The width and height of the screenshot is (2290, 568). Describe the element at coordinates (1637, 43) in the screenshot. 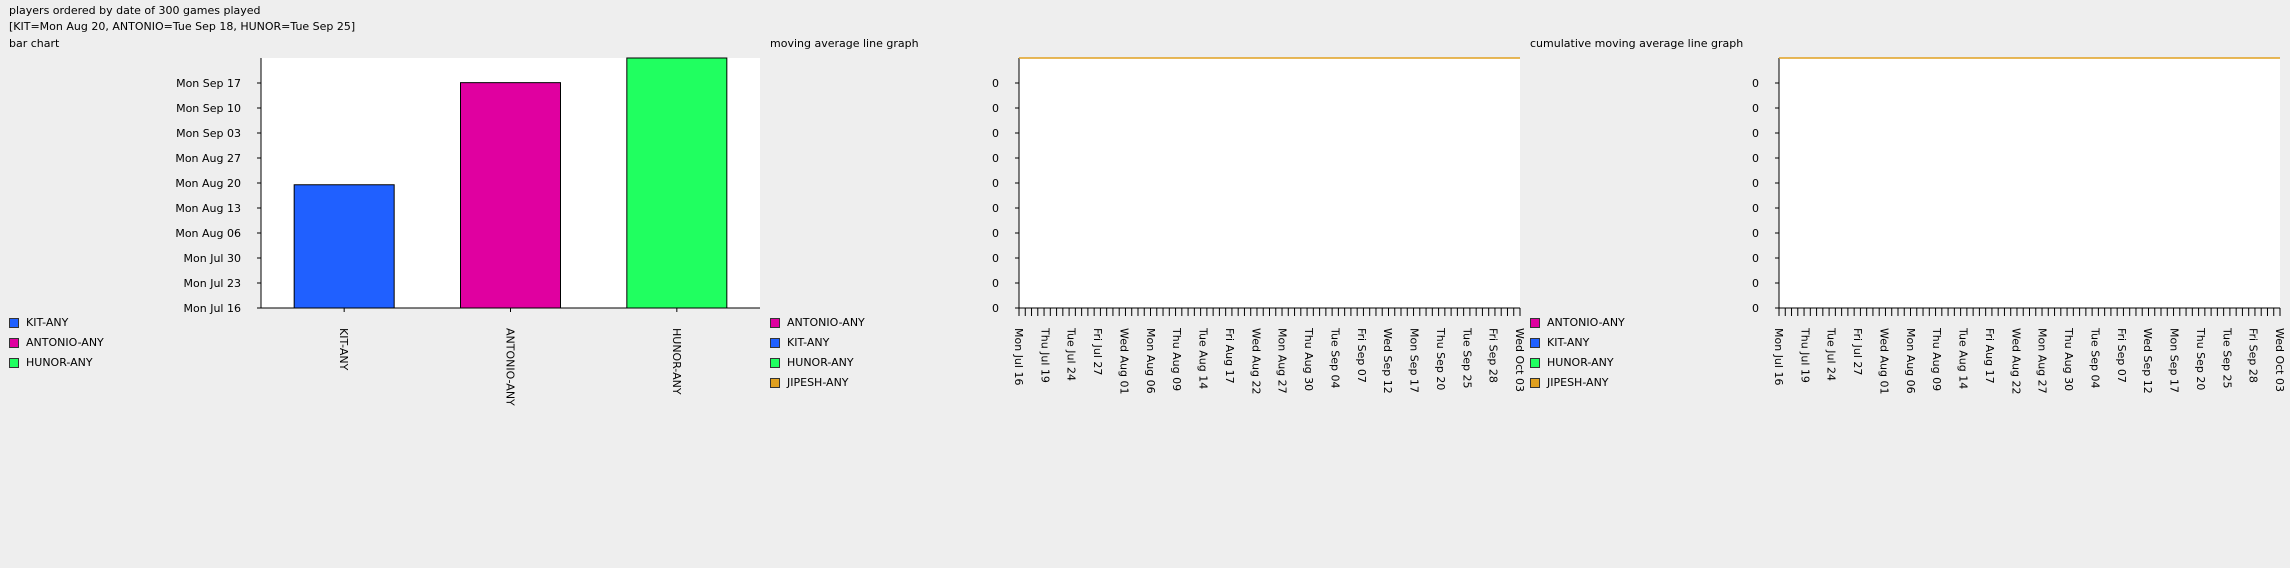

I see `cumulative-moving-average-title: cumulative moving average line graph` at that location.